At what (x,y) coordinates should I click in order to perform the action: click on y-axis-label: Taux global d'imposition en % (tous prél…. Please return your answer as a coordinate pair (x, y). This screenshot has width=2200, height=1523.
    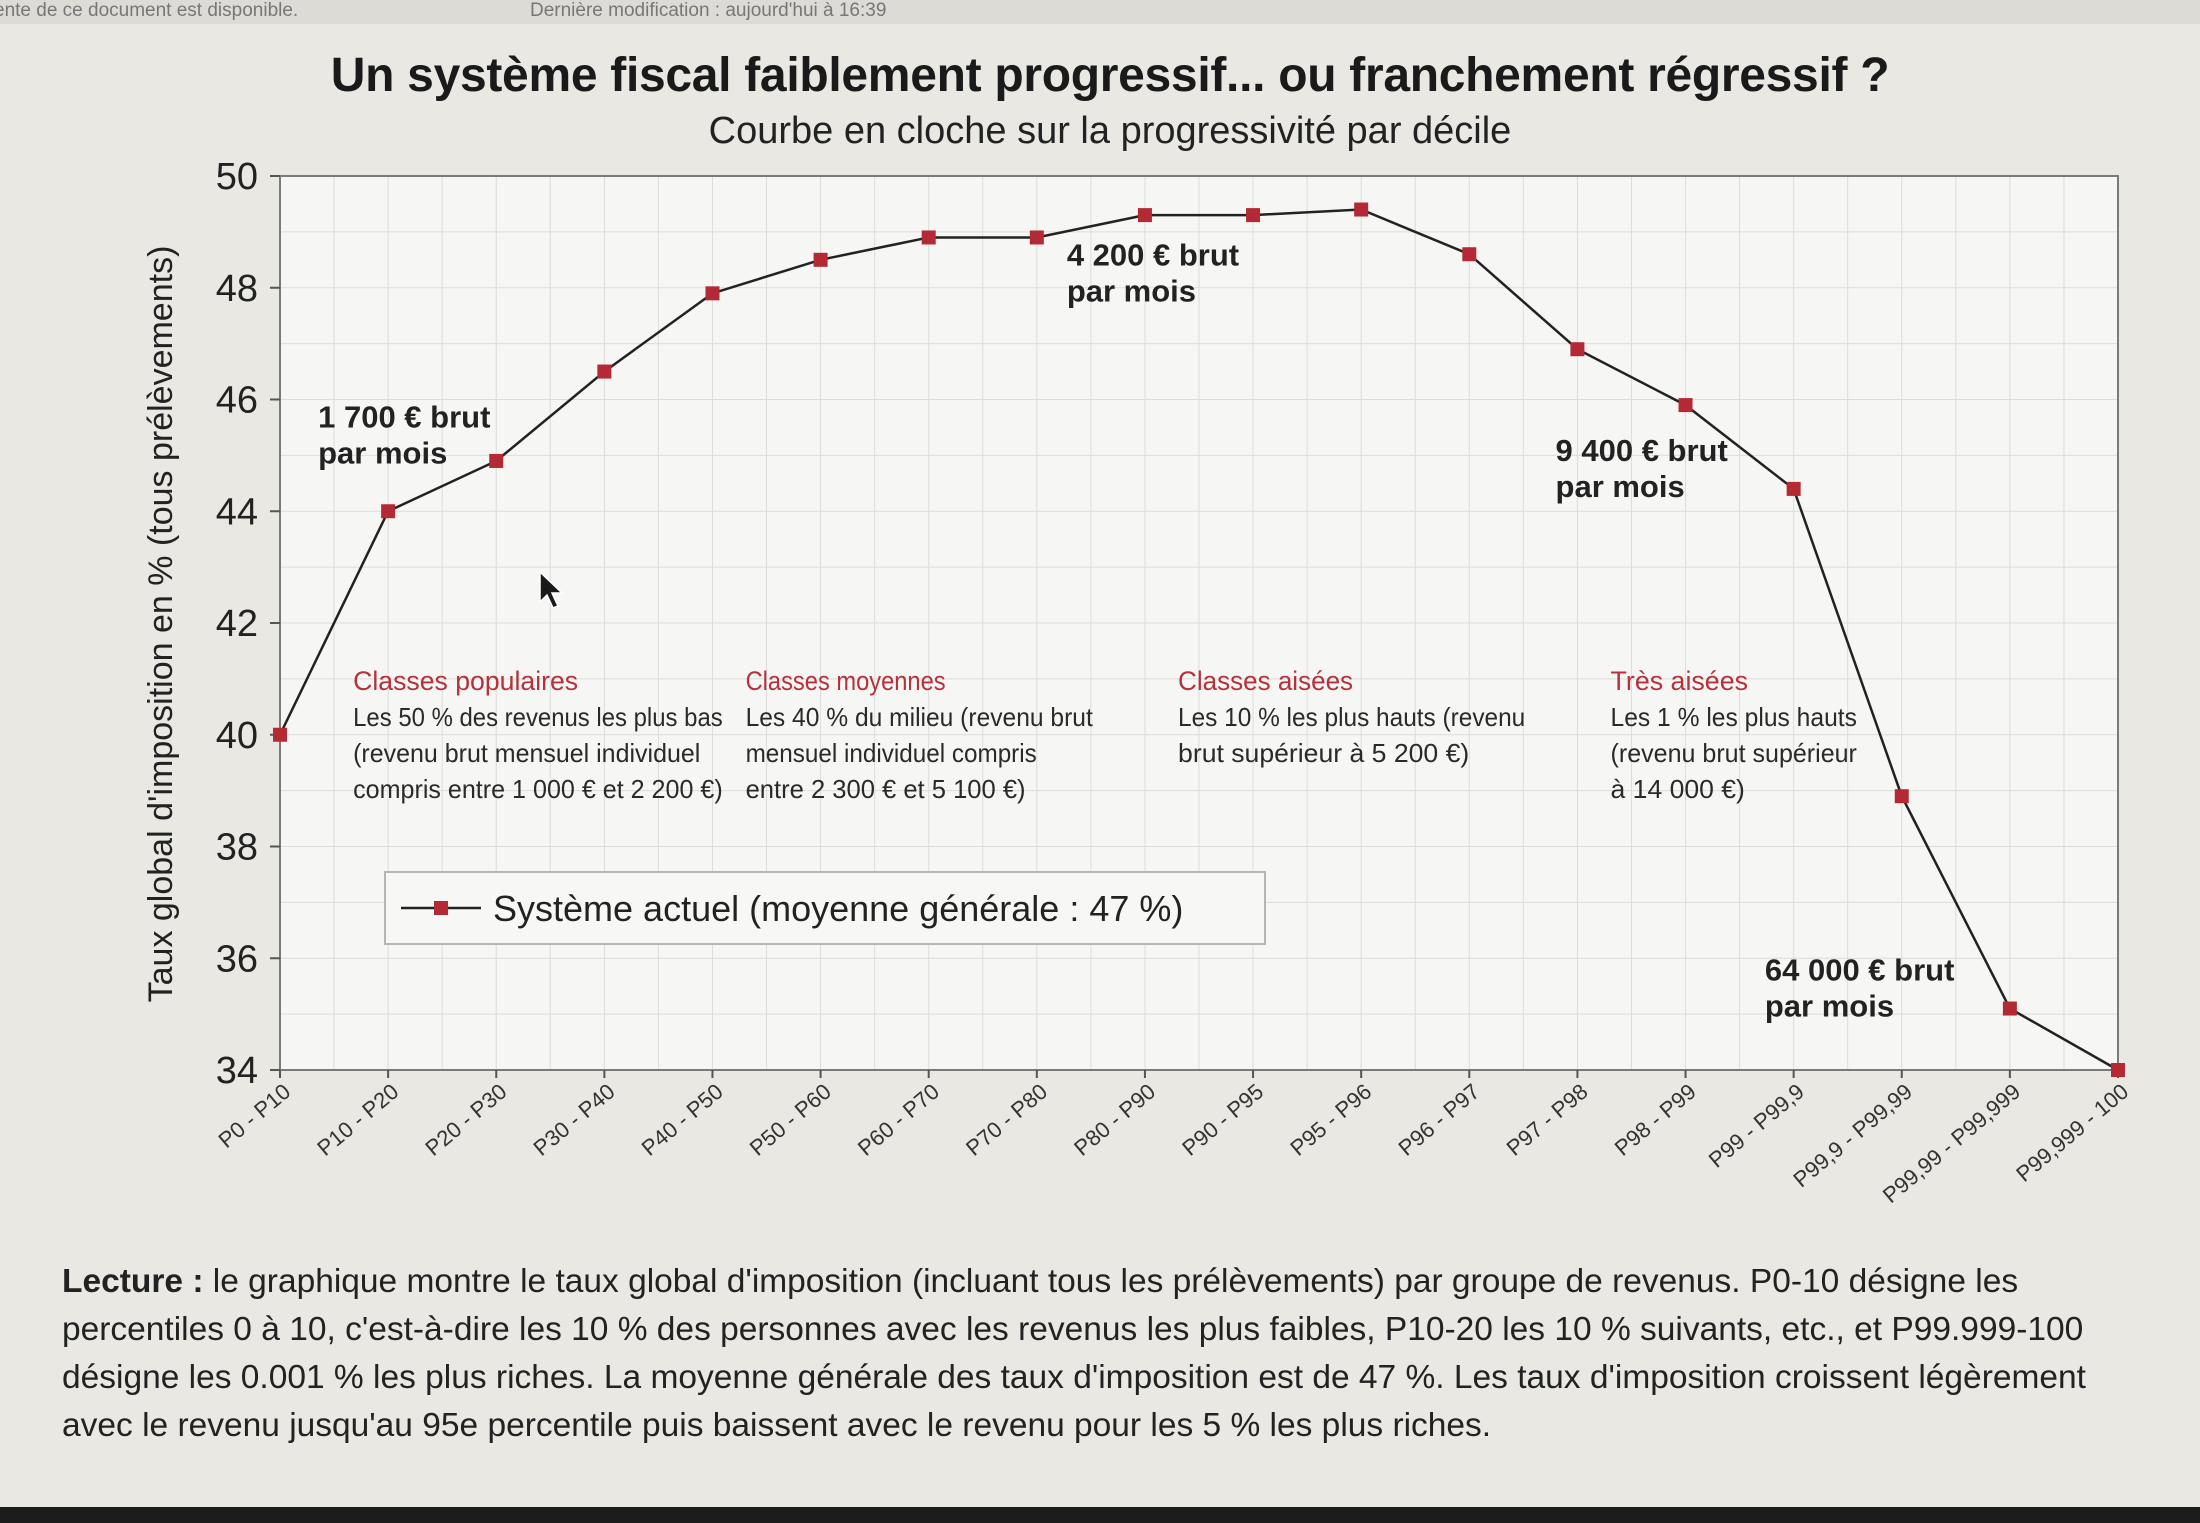
    Looking at the image, I should click on (161, 624).